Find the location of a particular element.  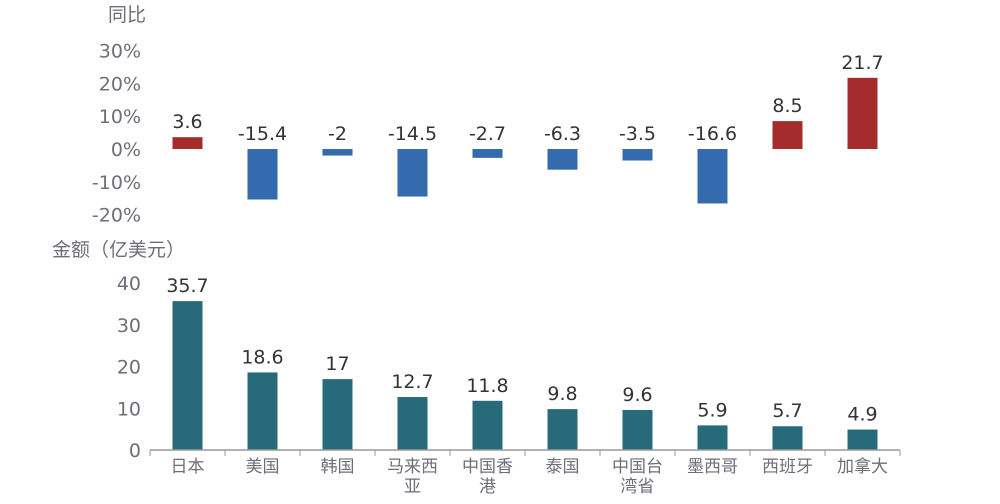

amount-data-label: 4.9 is located at coordinates (862, 415).